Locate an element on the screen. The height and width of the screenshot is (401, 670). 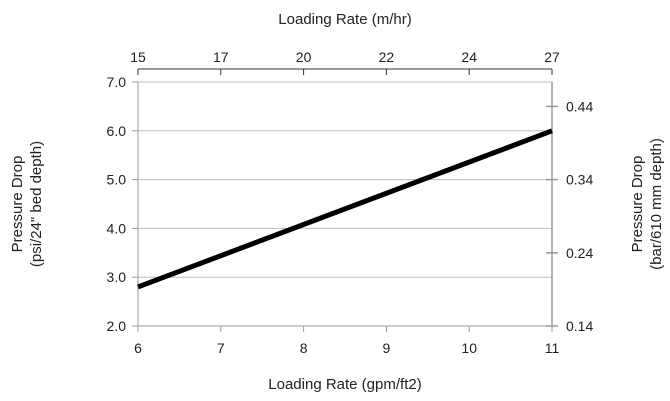
right-tick-label: 0.44 is located at coordinates (579, 106).